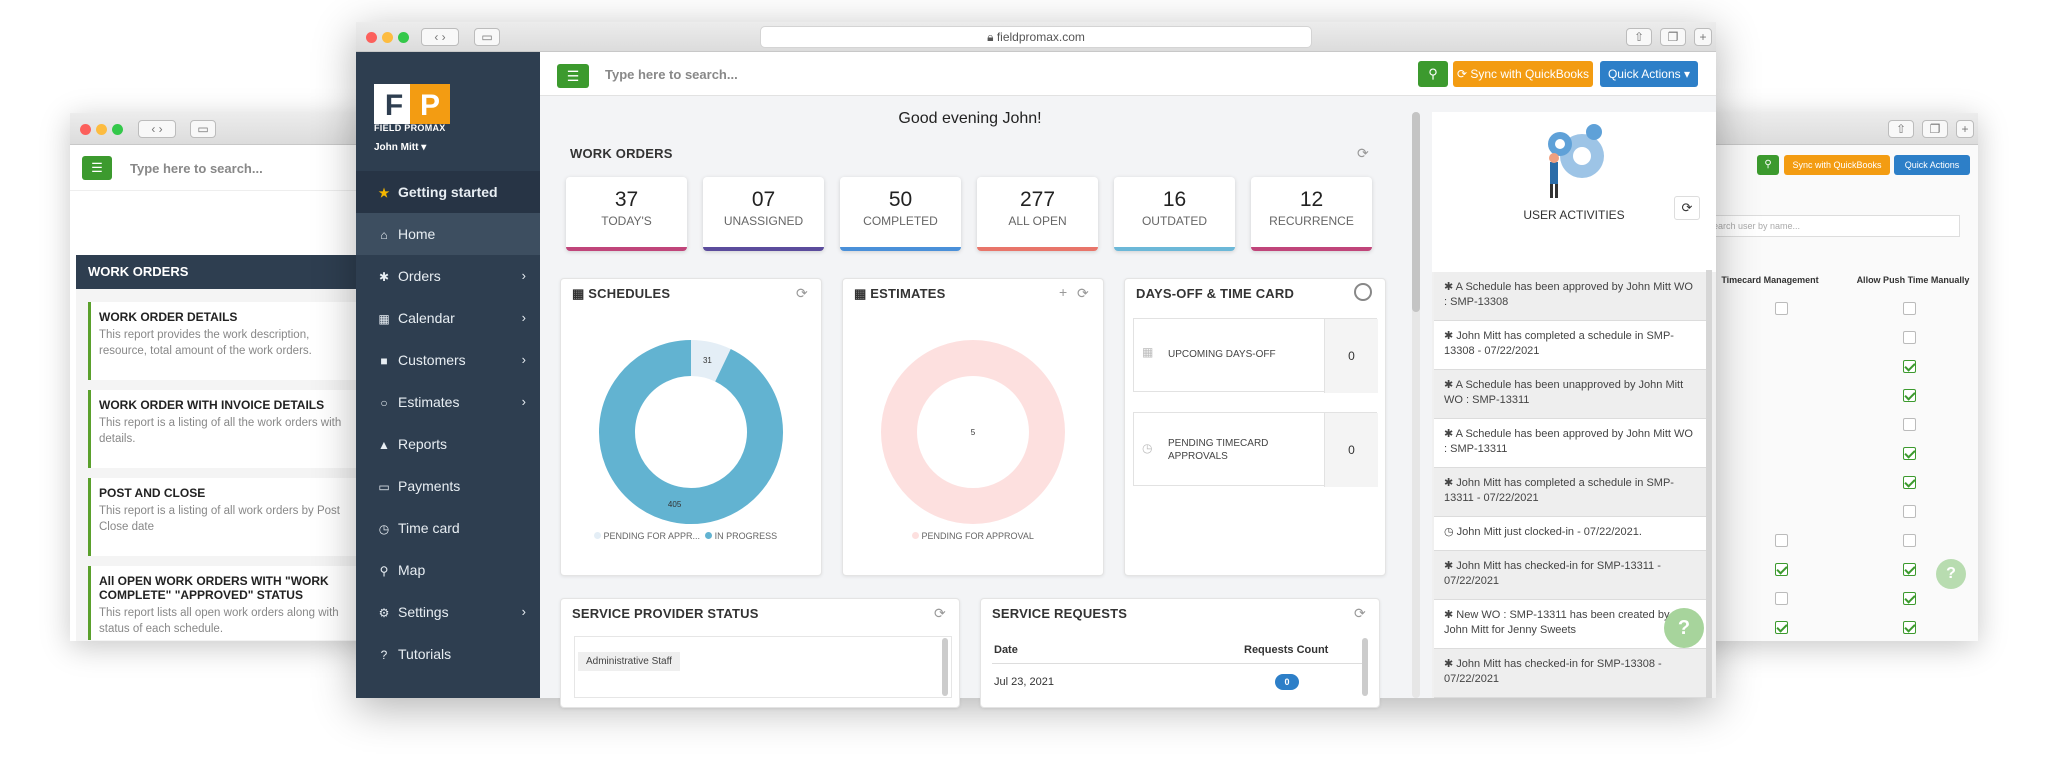  What do you see at coordinates (1037, 214) in the screenshot?
I see `kpi-card: 277 ALL OPEN` at bounding box center [1037, 214].